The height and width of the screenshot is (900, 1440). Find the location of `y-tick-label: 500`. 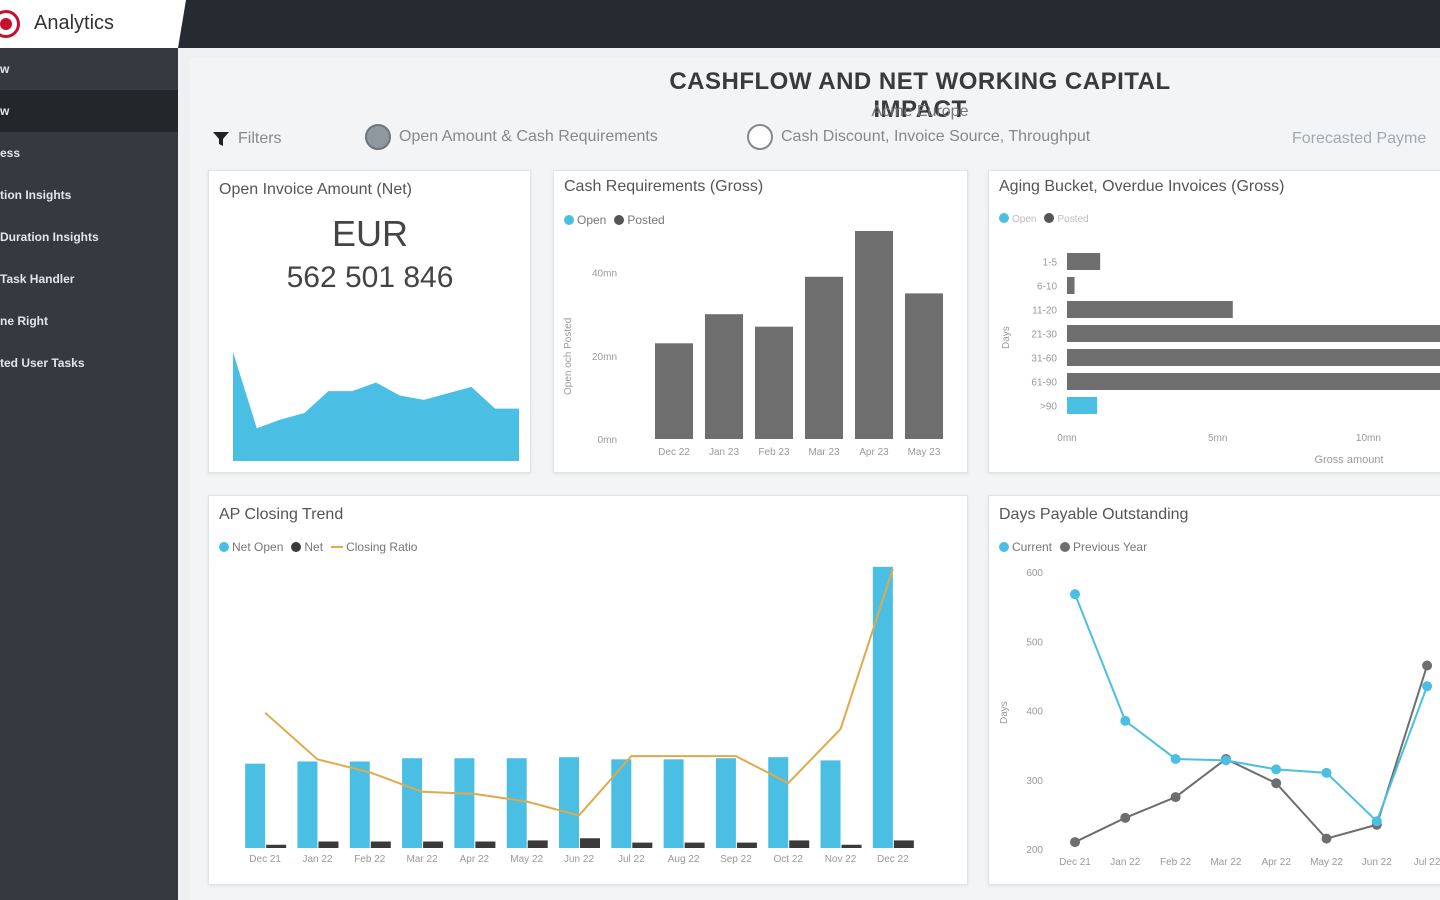

y-tick-label: 500 is located at coordinates (1034, 642).